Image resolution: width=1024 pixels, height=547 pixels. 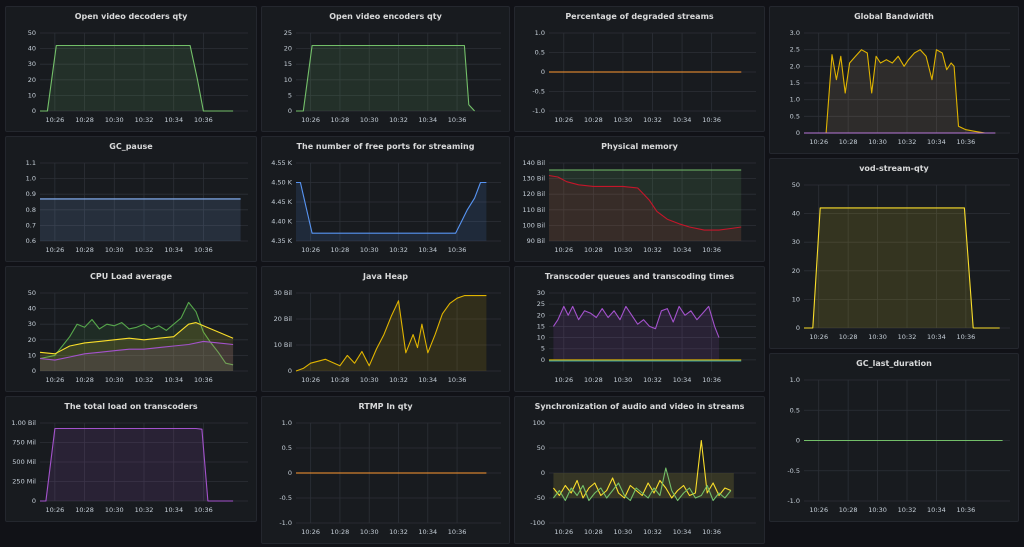 What do you see at coordinates (23, 423) in the screenshot?
I see `y-tick-label: 1.00 Bil` at bounding box center [23, 423].